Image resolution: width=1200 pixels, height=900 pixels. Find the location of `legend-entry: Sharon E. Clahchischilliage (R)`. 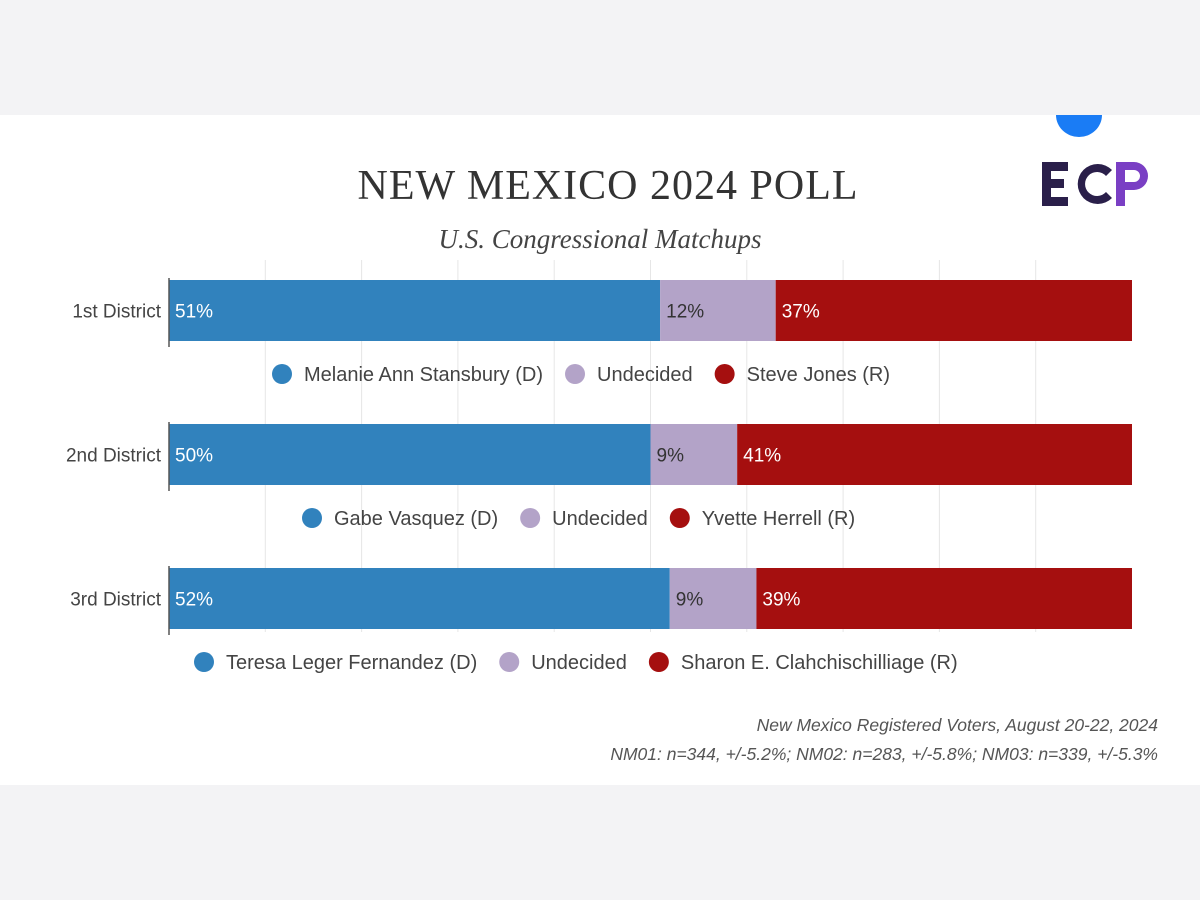

legend-entry: Sharon E. Clahchischilliage (R) is located at coordinates (819, 663).